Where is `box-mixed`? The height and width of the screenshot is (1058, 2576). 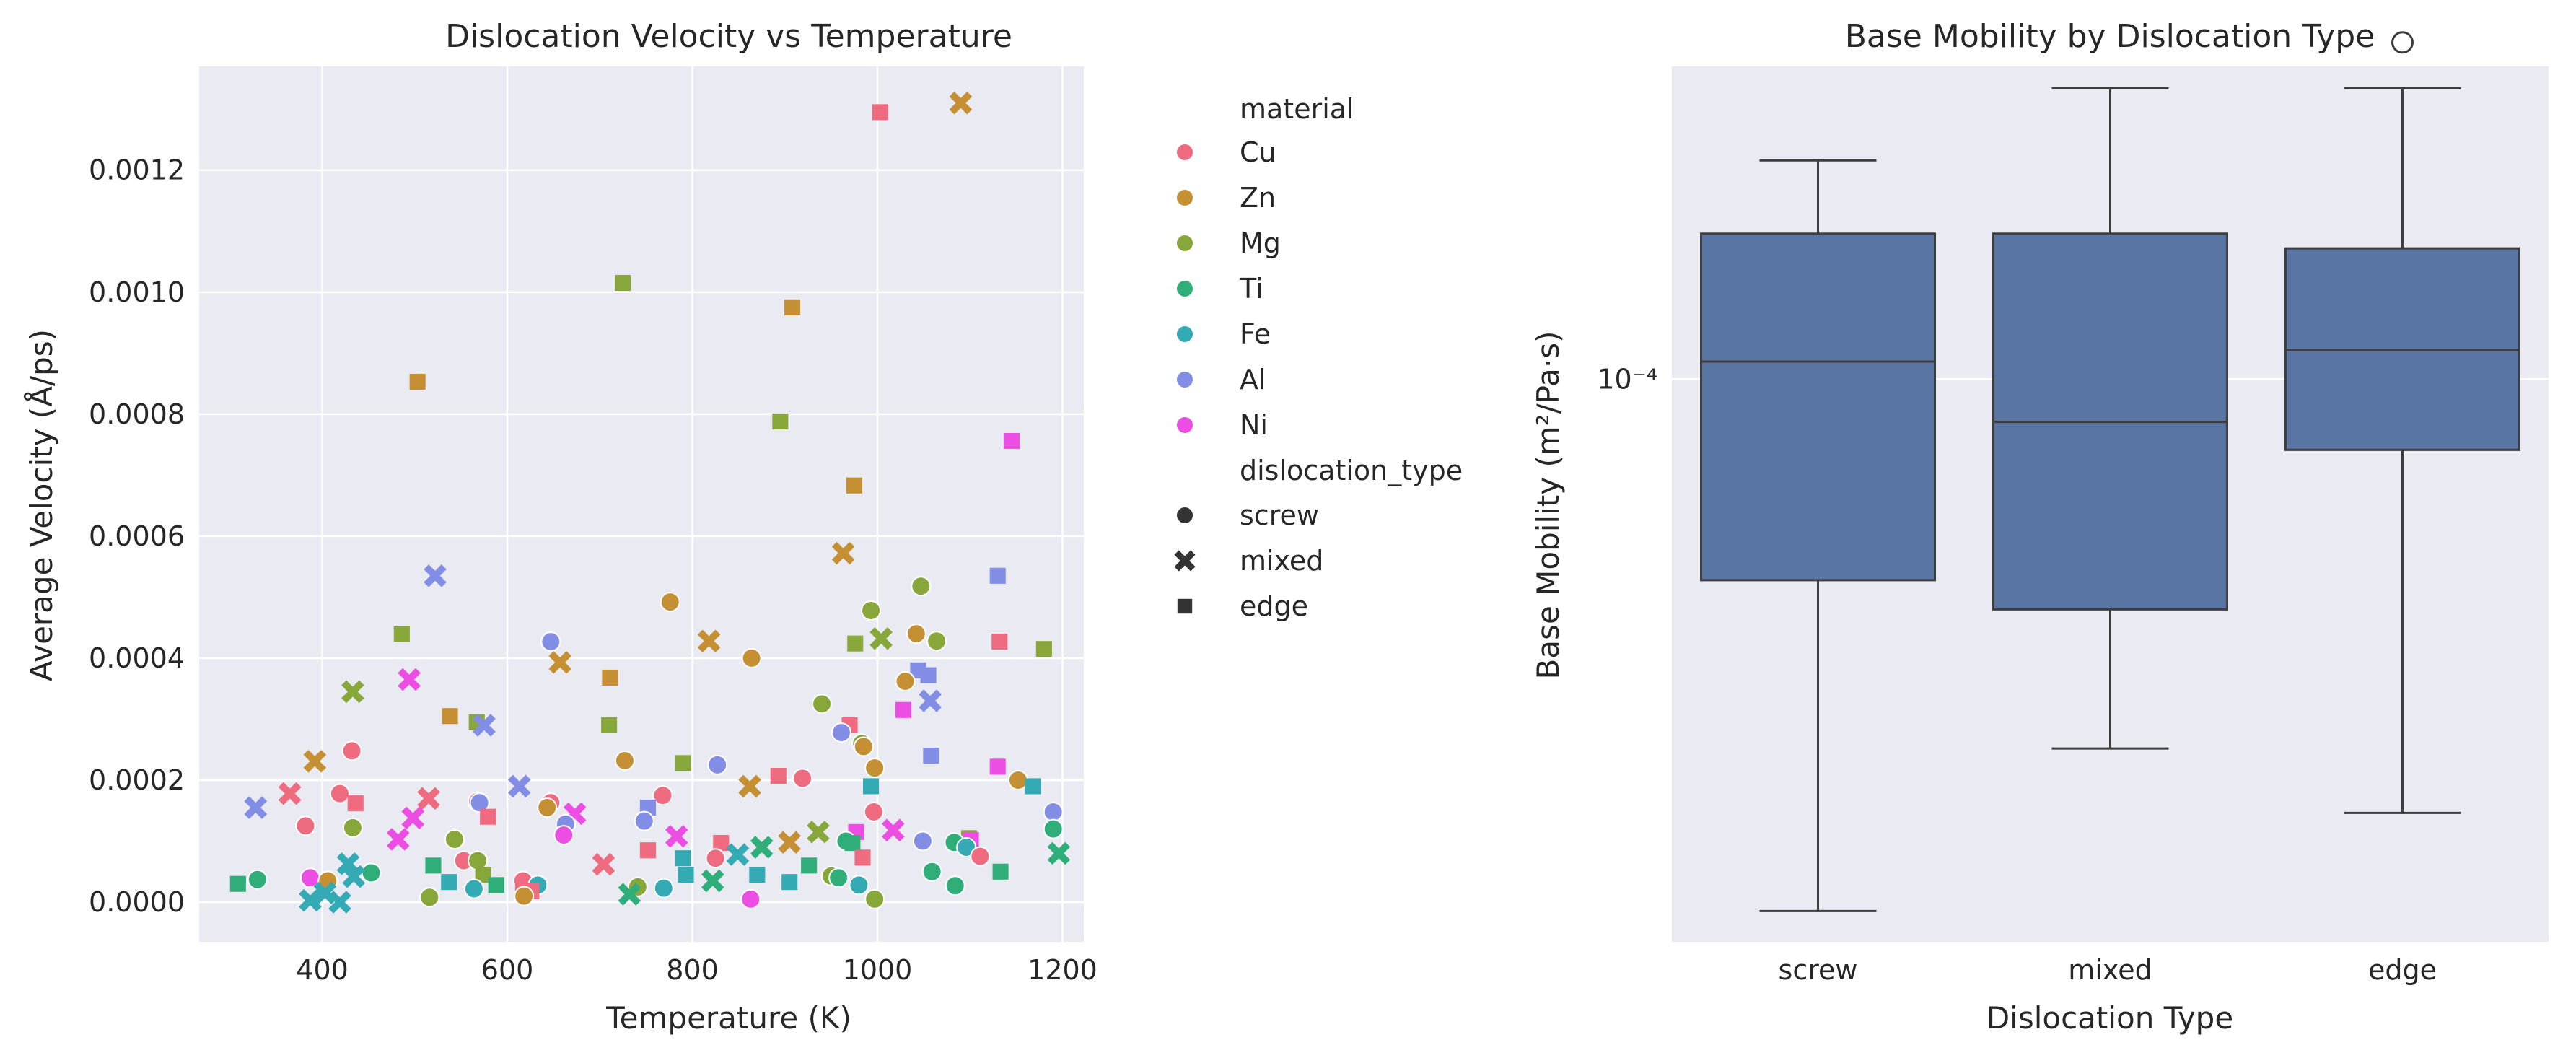
box-mixed is located at coordinates (2110, 418).